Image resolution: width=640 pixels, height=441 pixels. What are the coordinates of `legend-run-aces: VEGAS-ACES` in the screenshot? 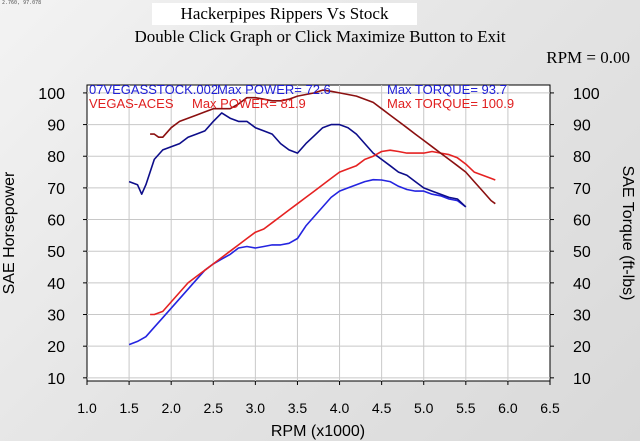 It's located at (131, 103).